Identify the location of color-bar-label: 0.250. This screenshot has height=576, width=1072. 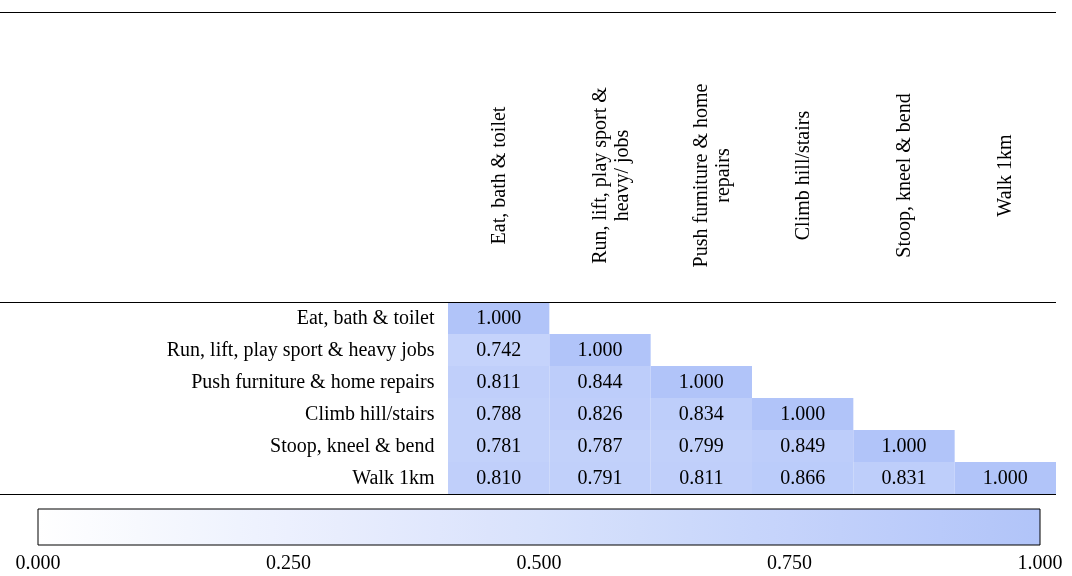
(288, 562).